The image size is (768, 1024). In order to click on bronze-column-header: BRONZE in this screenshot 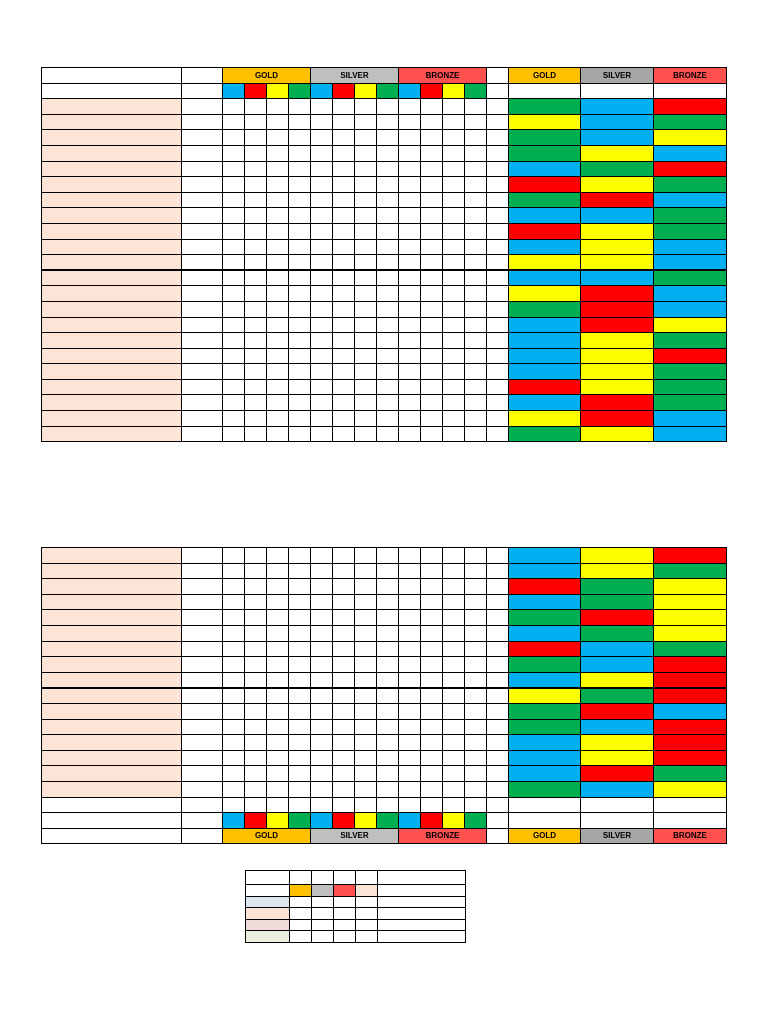, I will do `click(690, 75)`.